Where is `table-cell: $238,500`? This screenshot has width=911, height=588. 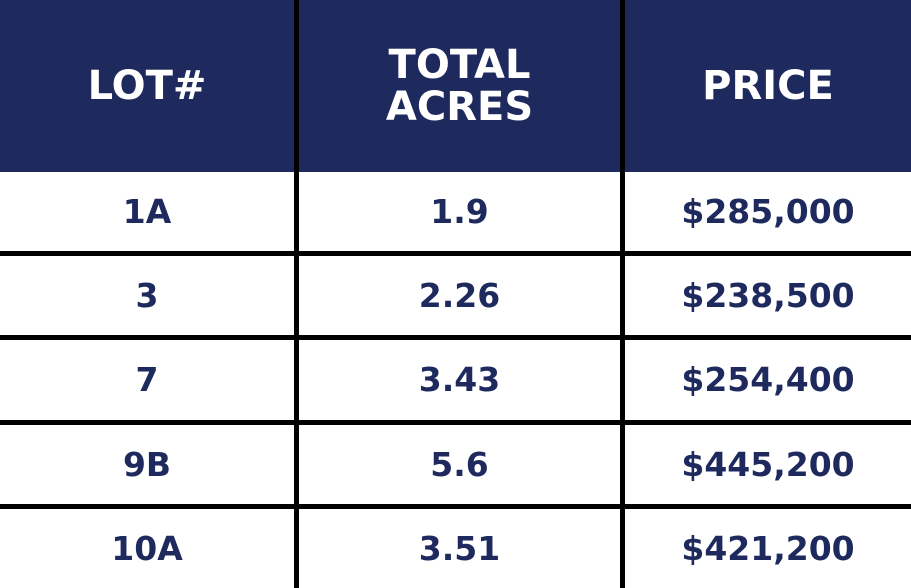 table-cell: $238,500 is located at coordinates (768, 296).